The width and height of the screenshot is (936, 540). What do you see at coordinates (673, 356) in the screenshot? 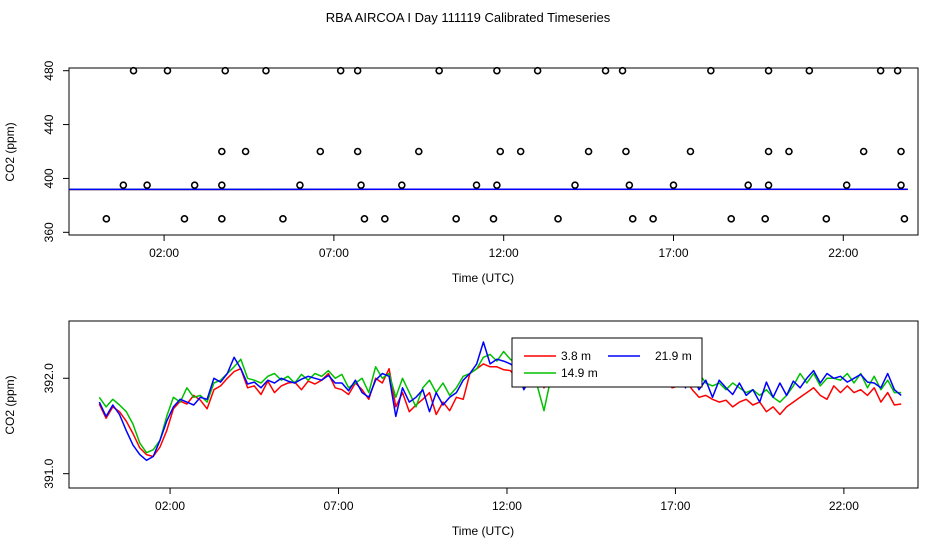
I see `legend-label-21-9m: 21.9 m` at bounding box center [673, 356].